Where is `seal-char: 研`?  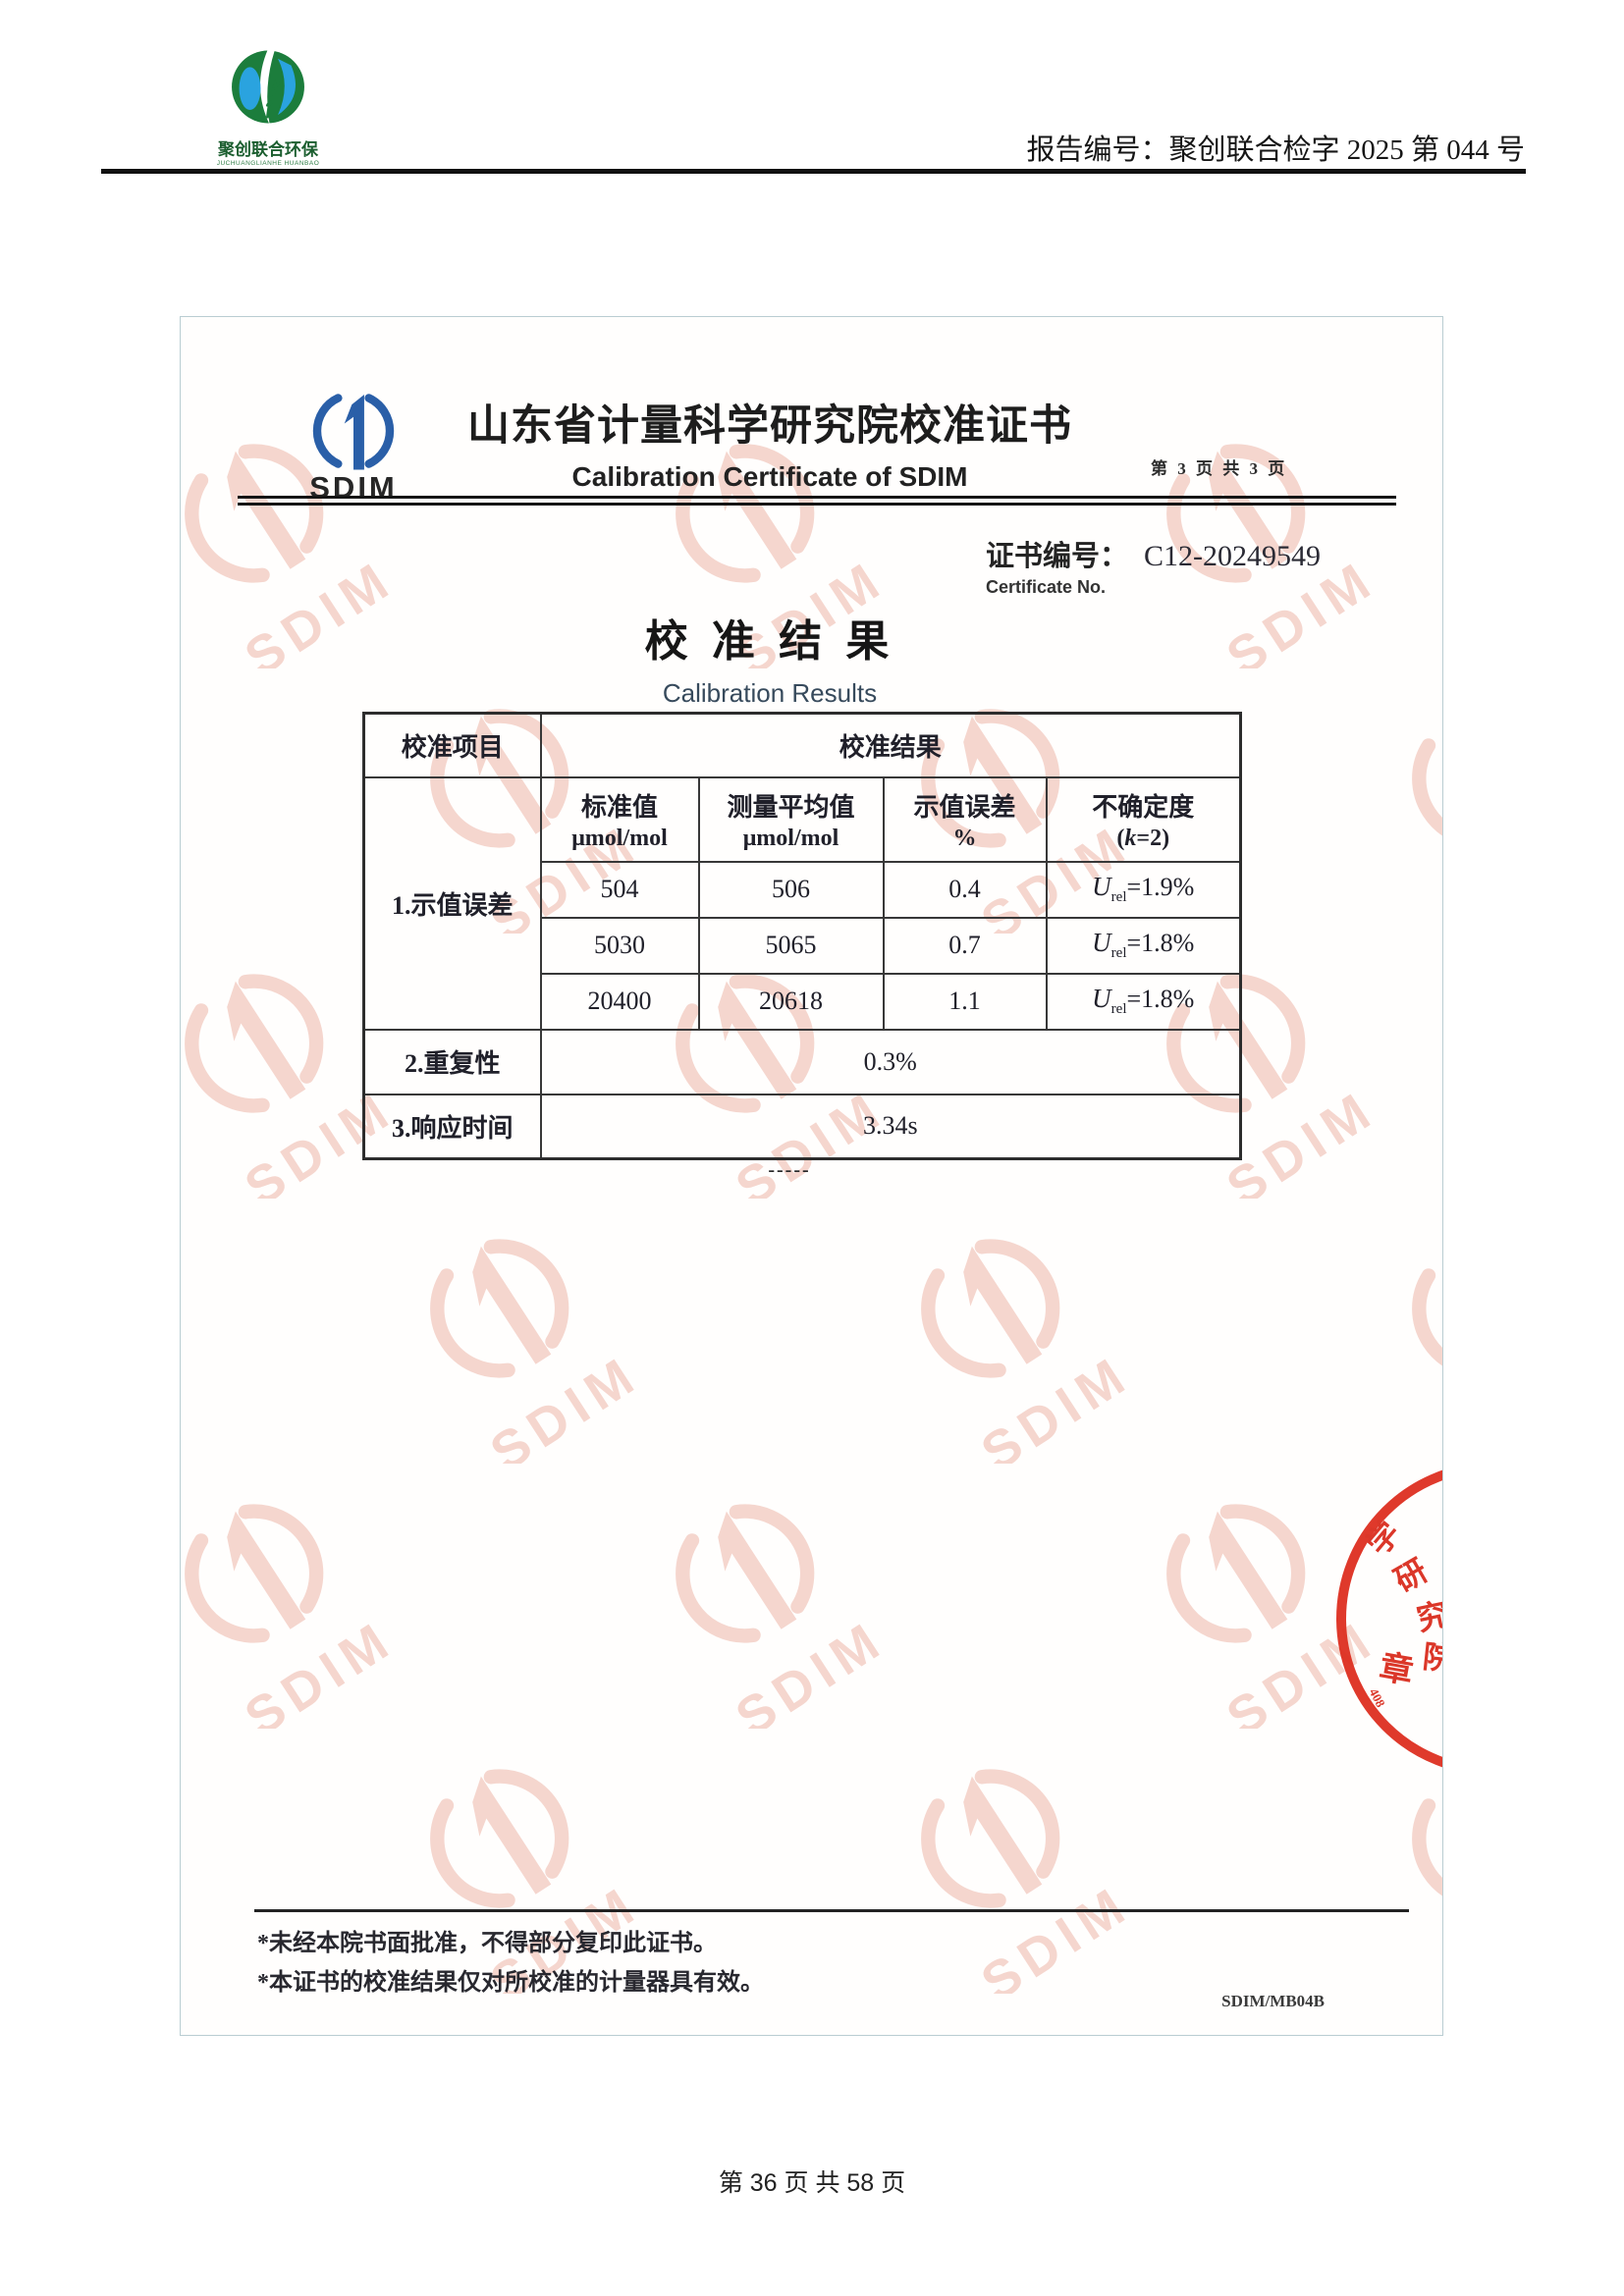
seal-char: 研 is located at coordinates (1411, 1576).